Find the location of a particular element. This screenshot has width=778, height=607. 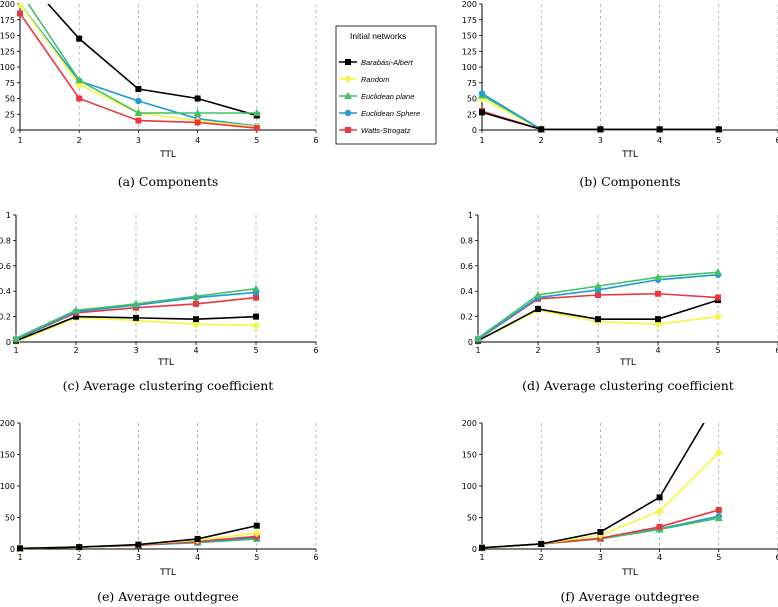

y-tick-label: 175 is located at coordinates (469, 20).